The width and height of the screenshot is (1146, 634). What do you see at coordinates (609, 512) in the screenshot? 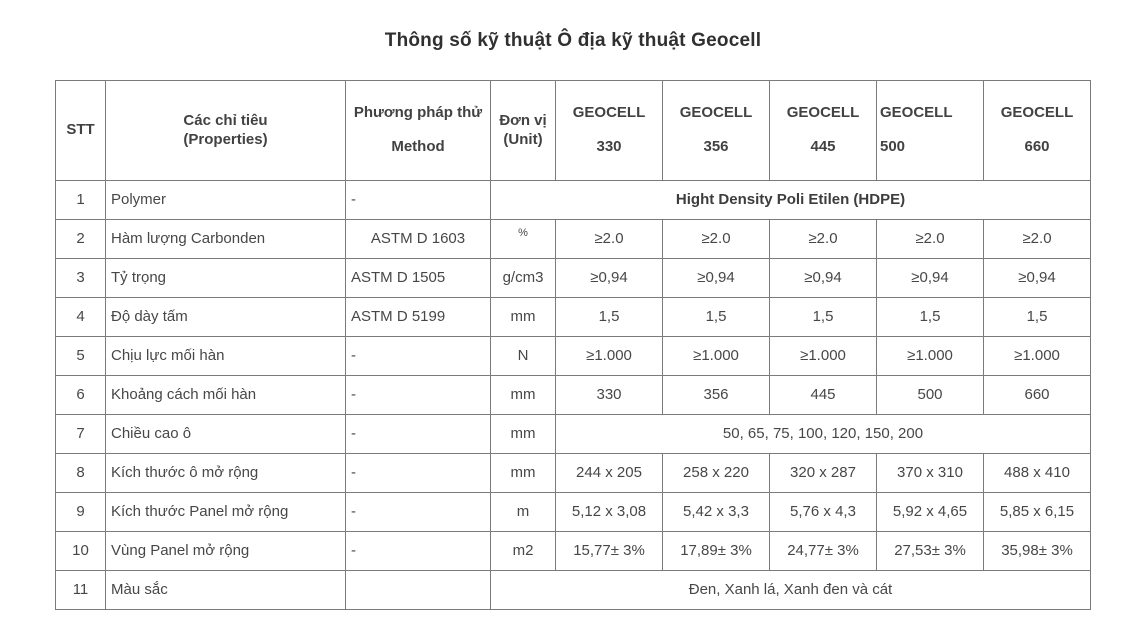
I see `table-cell: 5,12 x 3,08` at bounding box center [609, 512].